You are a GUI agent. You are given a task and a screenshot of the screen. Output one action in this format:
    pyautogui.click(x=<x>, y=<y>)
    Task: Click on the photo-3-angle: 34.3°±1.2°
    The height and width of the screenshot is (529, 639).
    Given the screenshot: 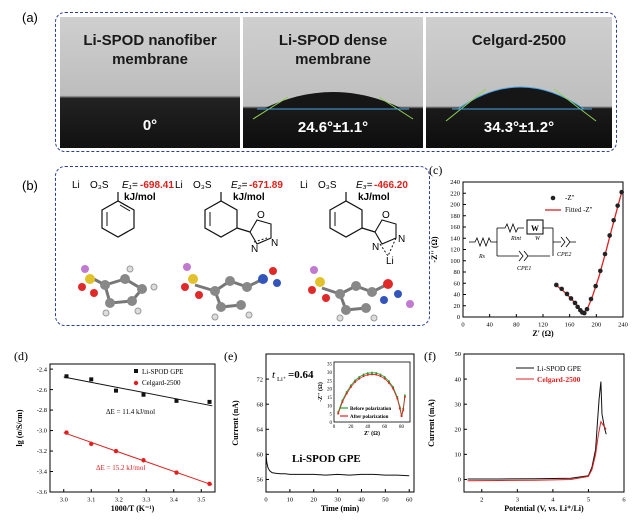 What is the action you would take?
    pyautogui.click(x=519, y=127)
    